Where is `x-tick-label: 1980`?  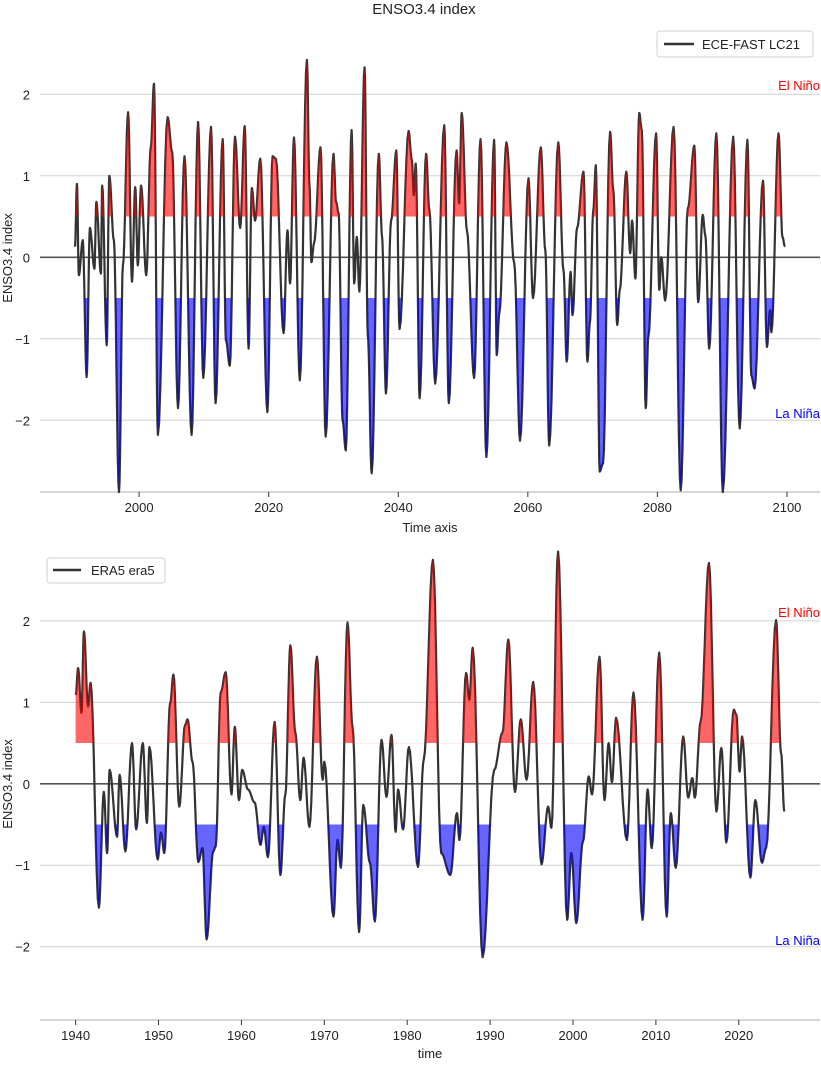 x-tick-label: 1980 is located at coordinates (407, 1035).